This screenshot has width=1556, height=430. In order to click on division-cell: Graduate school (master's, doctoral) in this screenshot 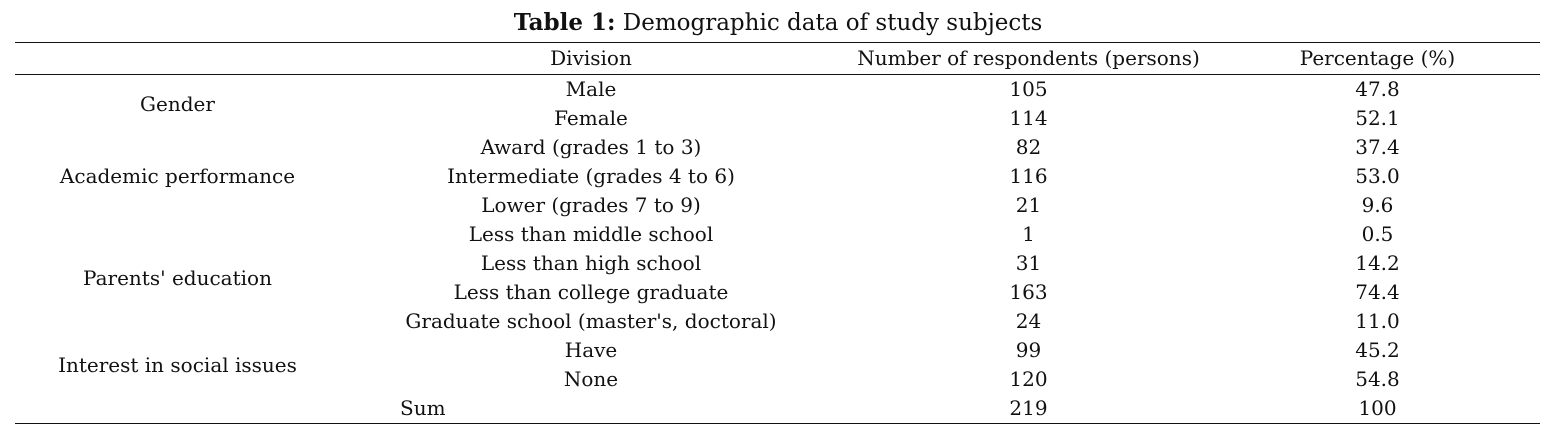, I will do `click(591, 321)`.